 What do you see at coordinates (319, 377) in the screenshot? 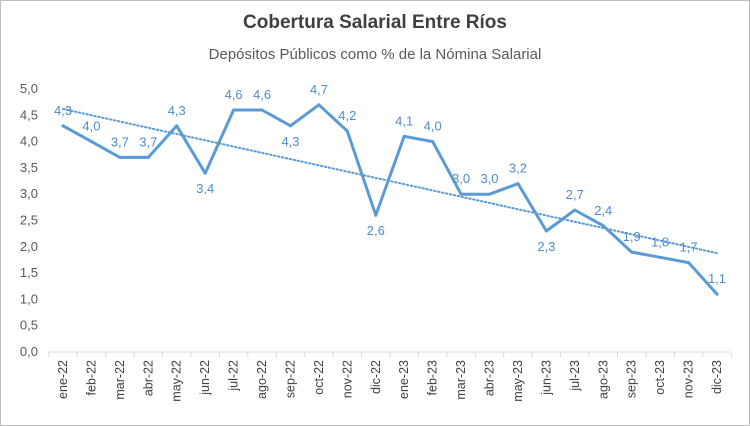
I see `x-tick-label: oct-22` at bounding box center [319, 377].